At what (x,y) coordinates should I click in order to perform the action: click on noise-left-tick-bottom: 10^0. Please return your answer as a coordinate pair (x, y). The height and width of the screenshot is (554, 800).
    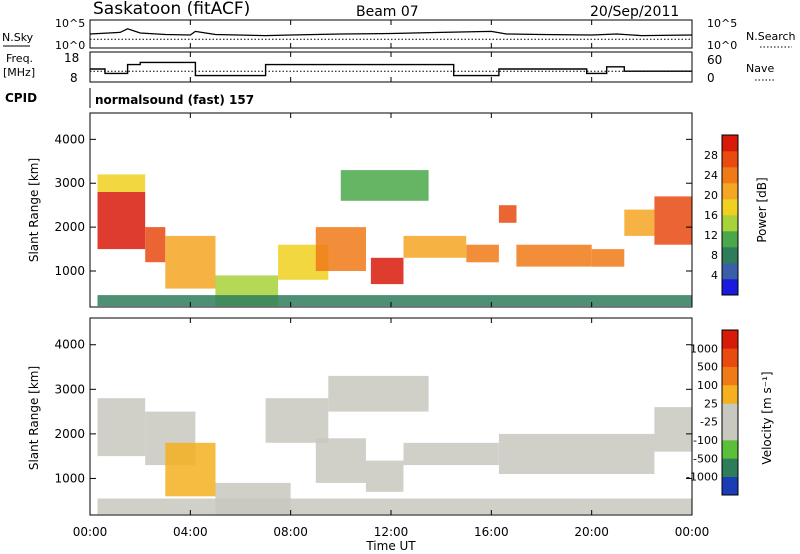
    Looking at the image, I should click on (70, 45).